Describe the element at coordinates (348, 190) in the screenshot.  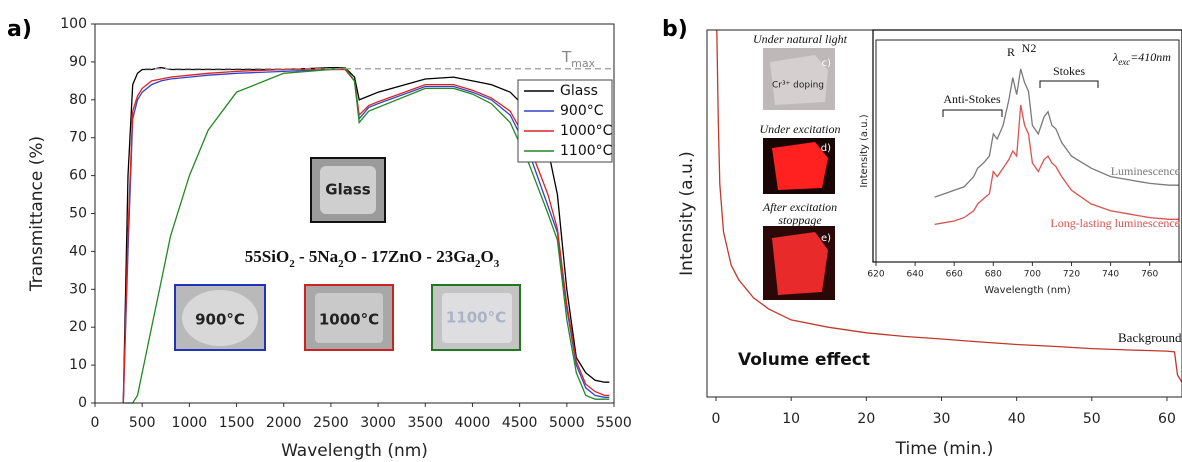
I see `photo-label: Glass` at that location.